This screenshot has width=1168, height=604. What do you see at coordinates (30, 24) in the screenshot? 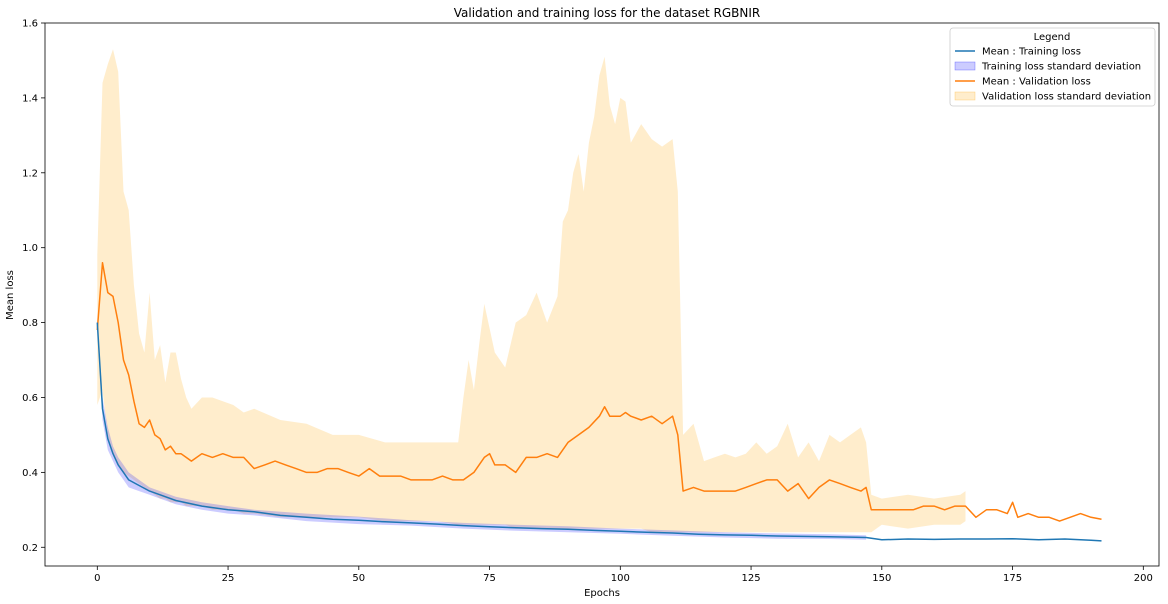
I see `y-tick-label: 1.6` at bounding box center [30, 24].